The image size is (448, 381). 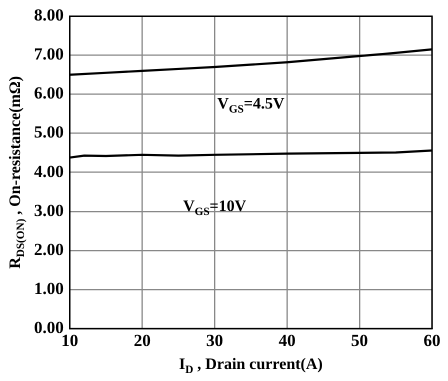 What do you see at coordinates (49, 171) in the screenshot?
I see `y-tick-label: 4.00` at bounding box center [49, 171].